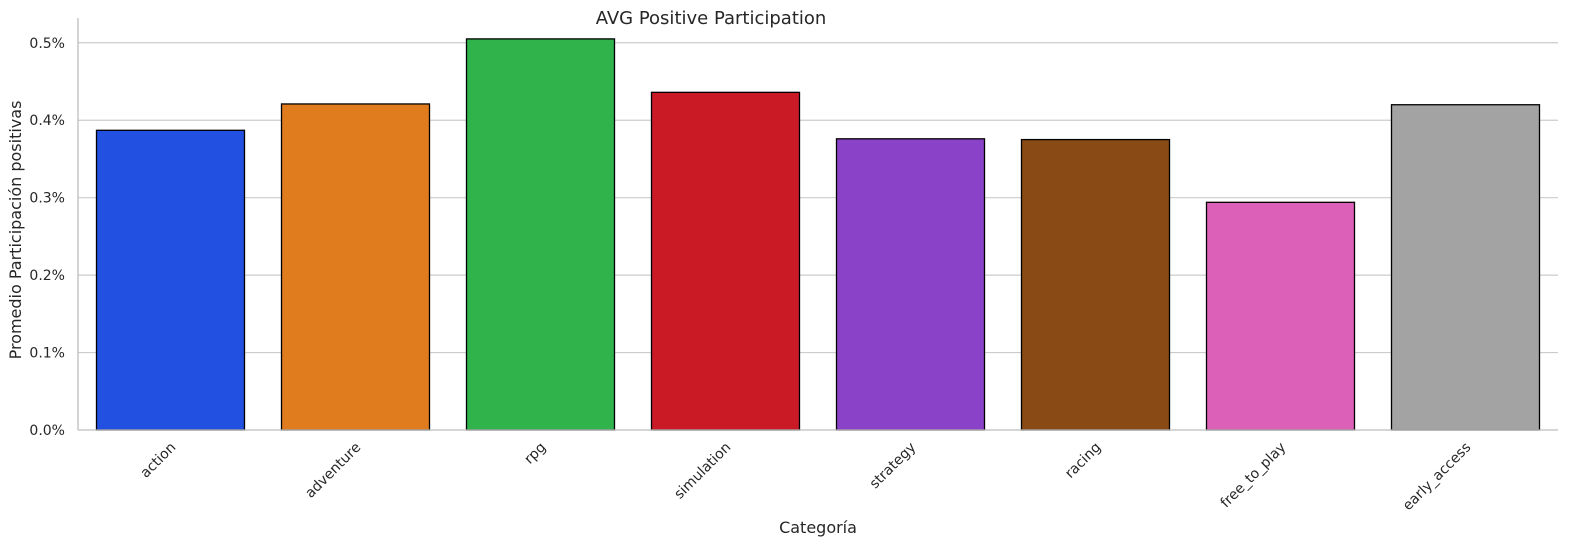 The width and height of the screenshot is (1581, 551). Describe the element at coordinates (711, 18) in the screenshot. I see `chart-title: AVG Positive Participation` at that location.